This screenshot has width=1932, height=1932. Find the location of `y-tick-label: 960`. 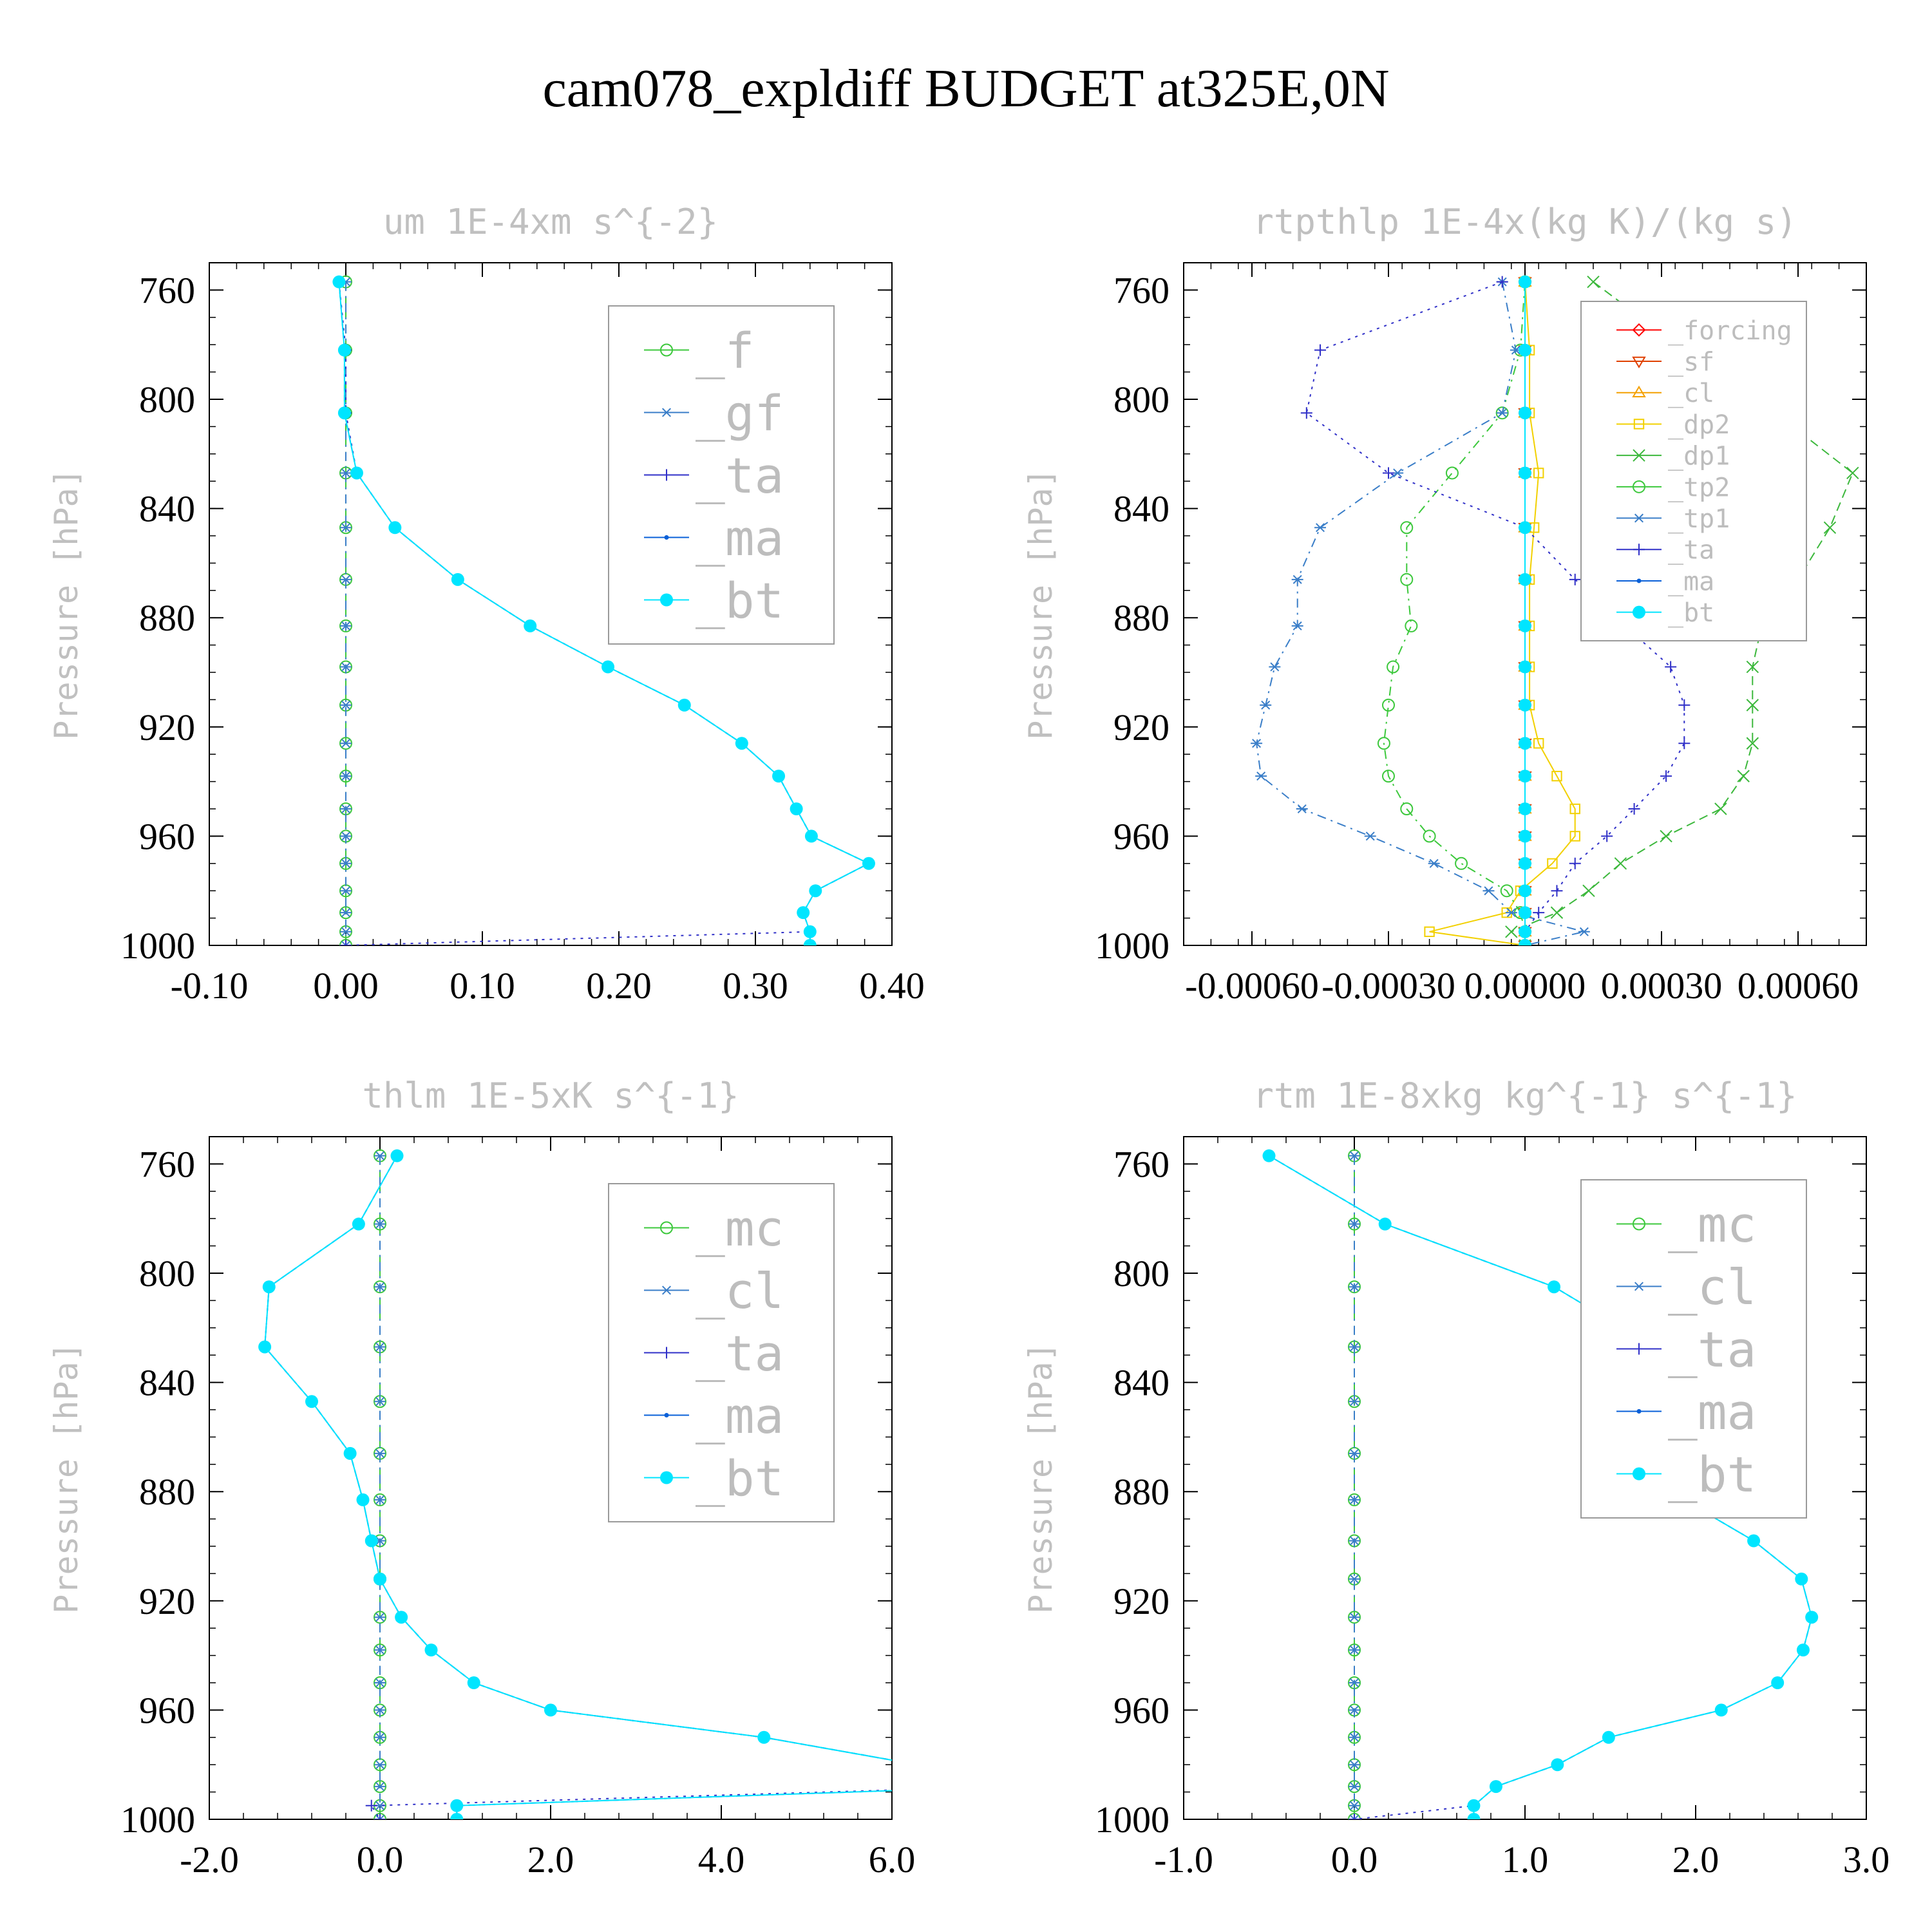

y-tick-label: 960 is located at coordinates (167, 1710).